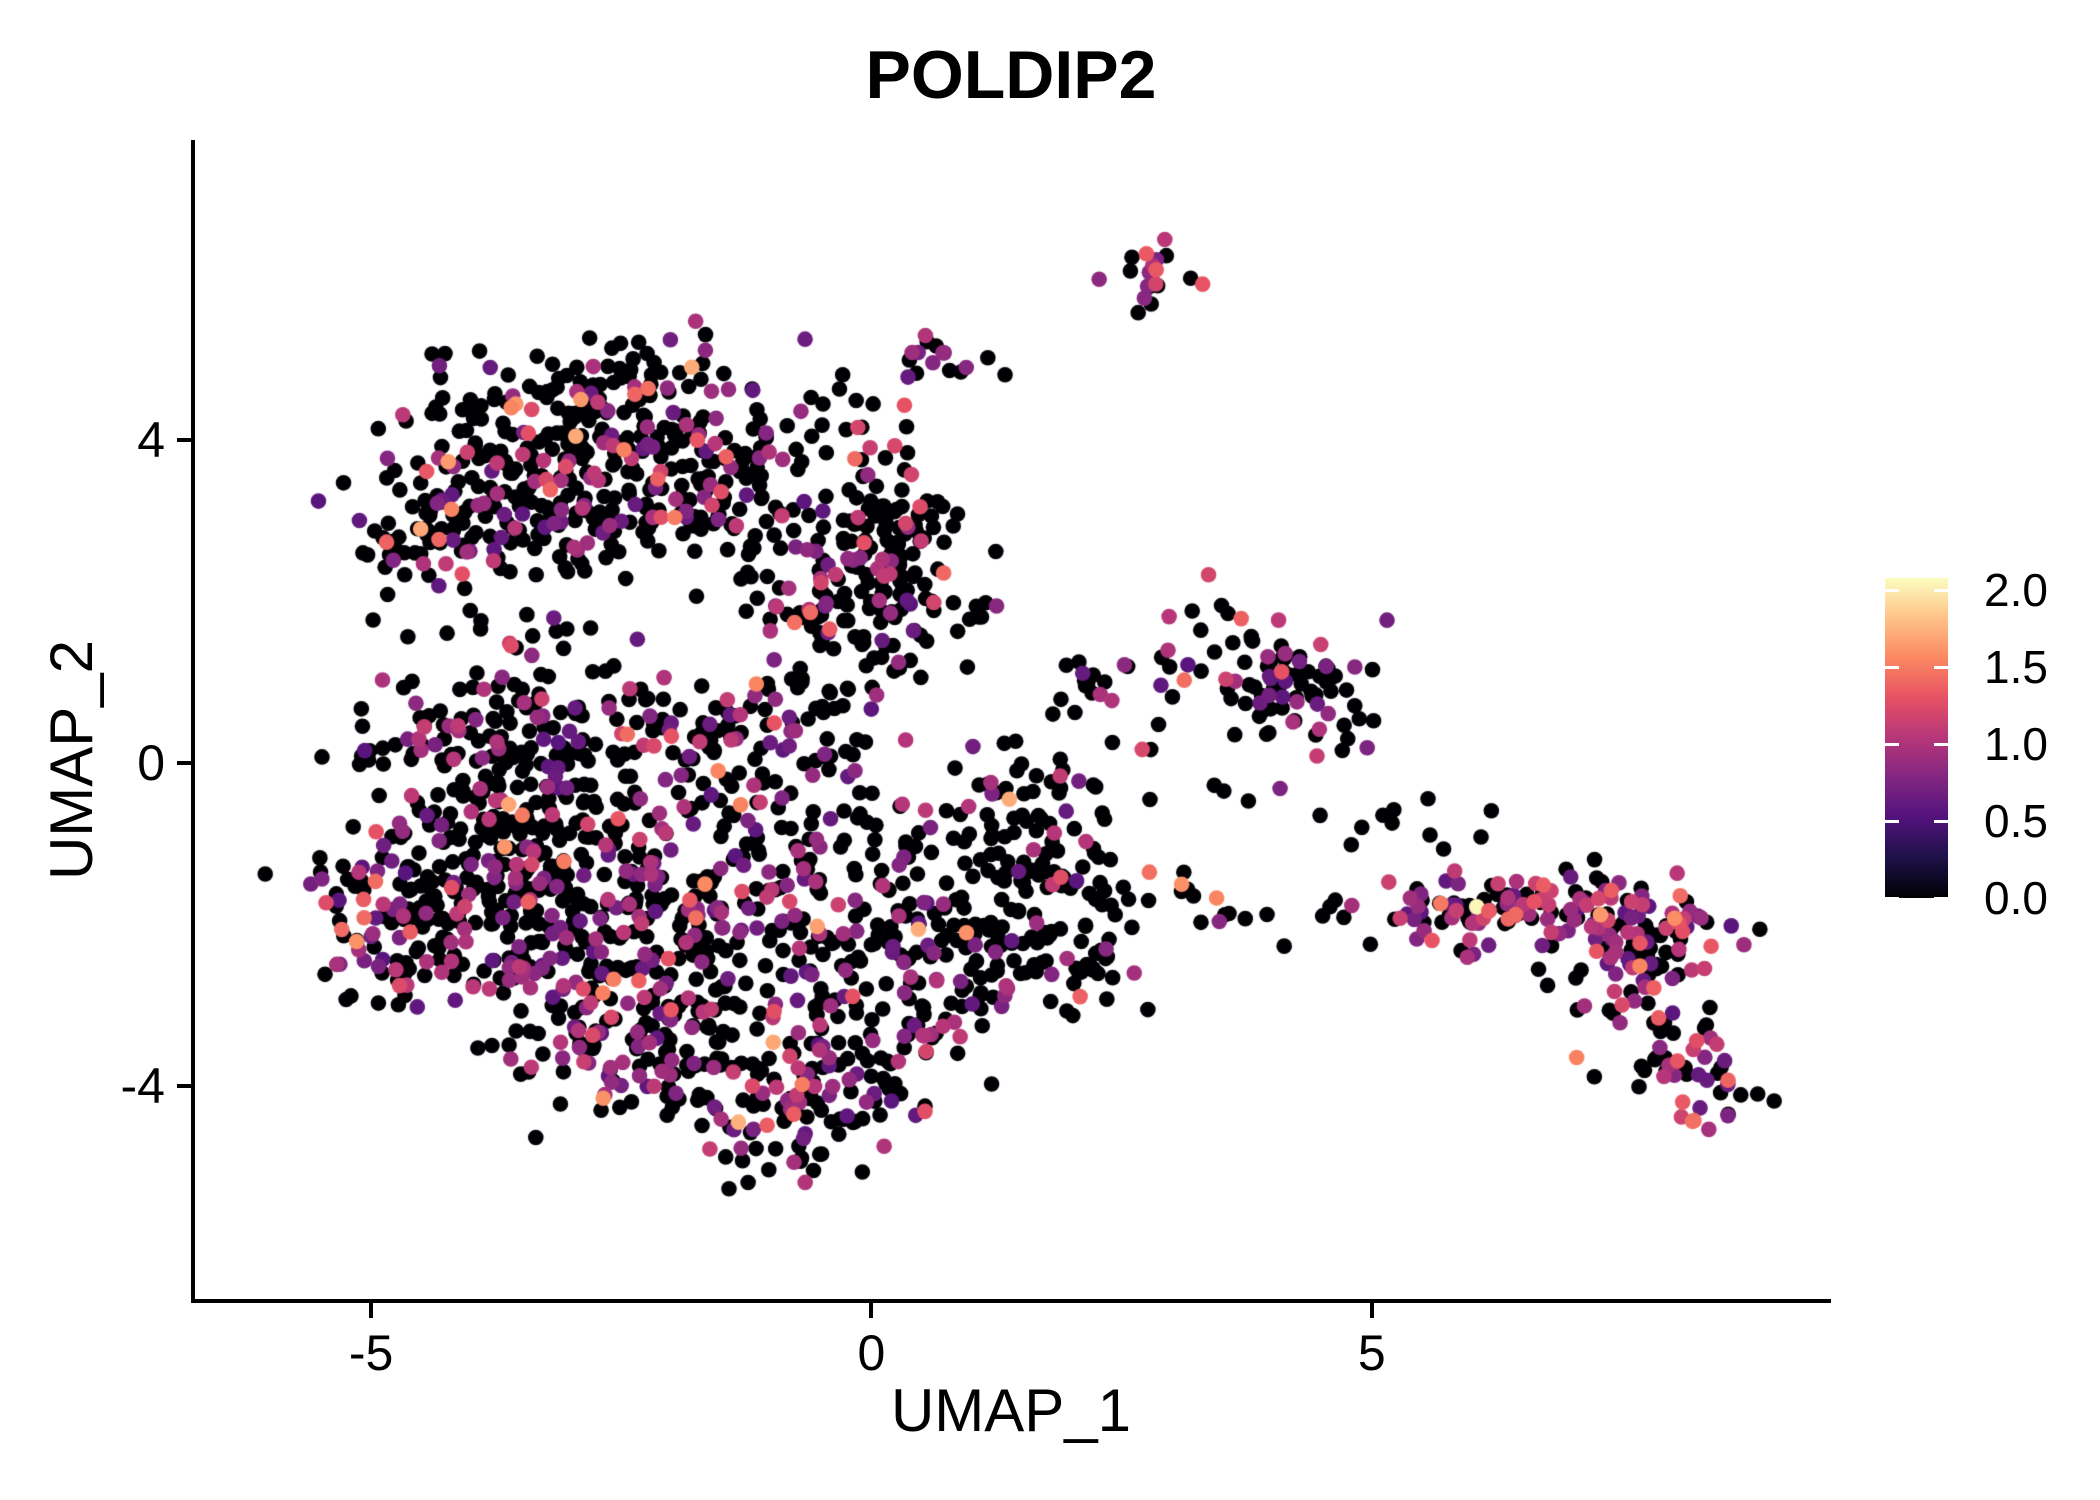 This screenshot has width=2100, height=1500. What do you see at coordinates (151, 763) in the screenshot?
I see `y-tick-label: 0` at bounding box center [151, 763].